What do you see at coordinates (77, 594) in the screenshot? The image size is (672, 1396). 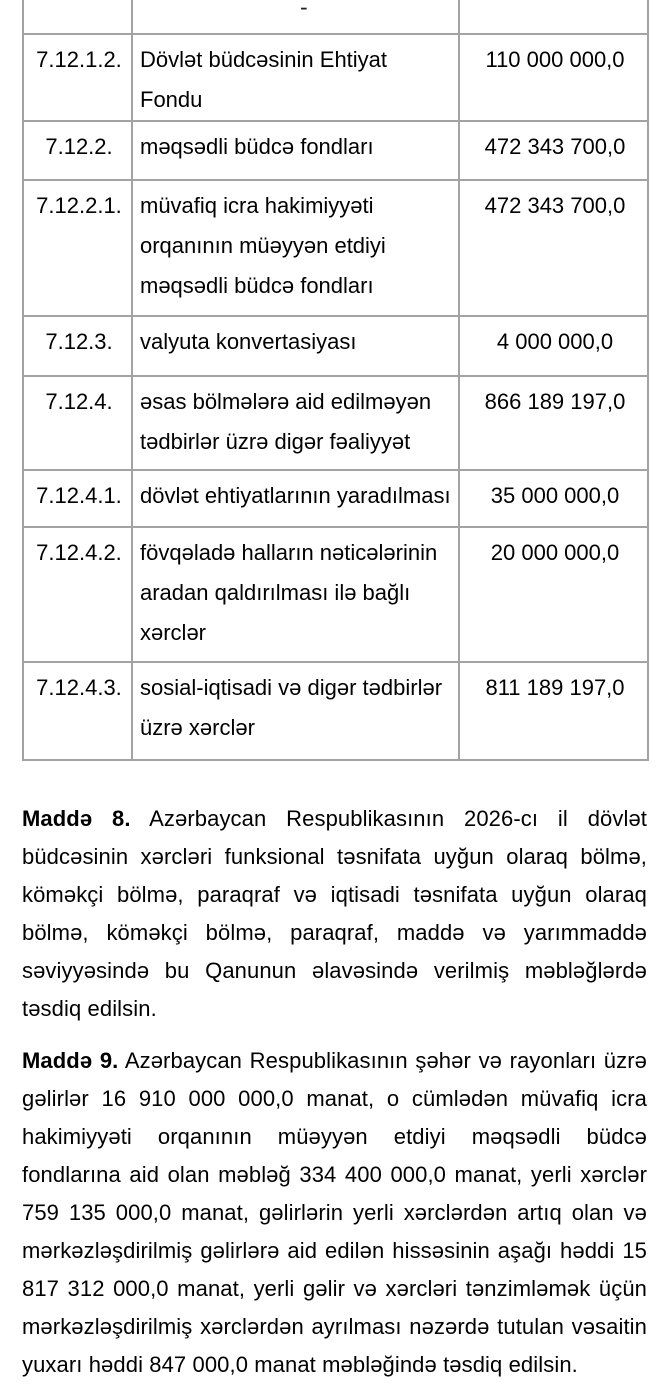 I see `row-code-cell: 7.12.4.2.` at bounding box center [77, 594].